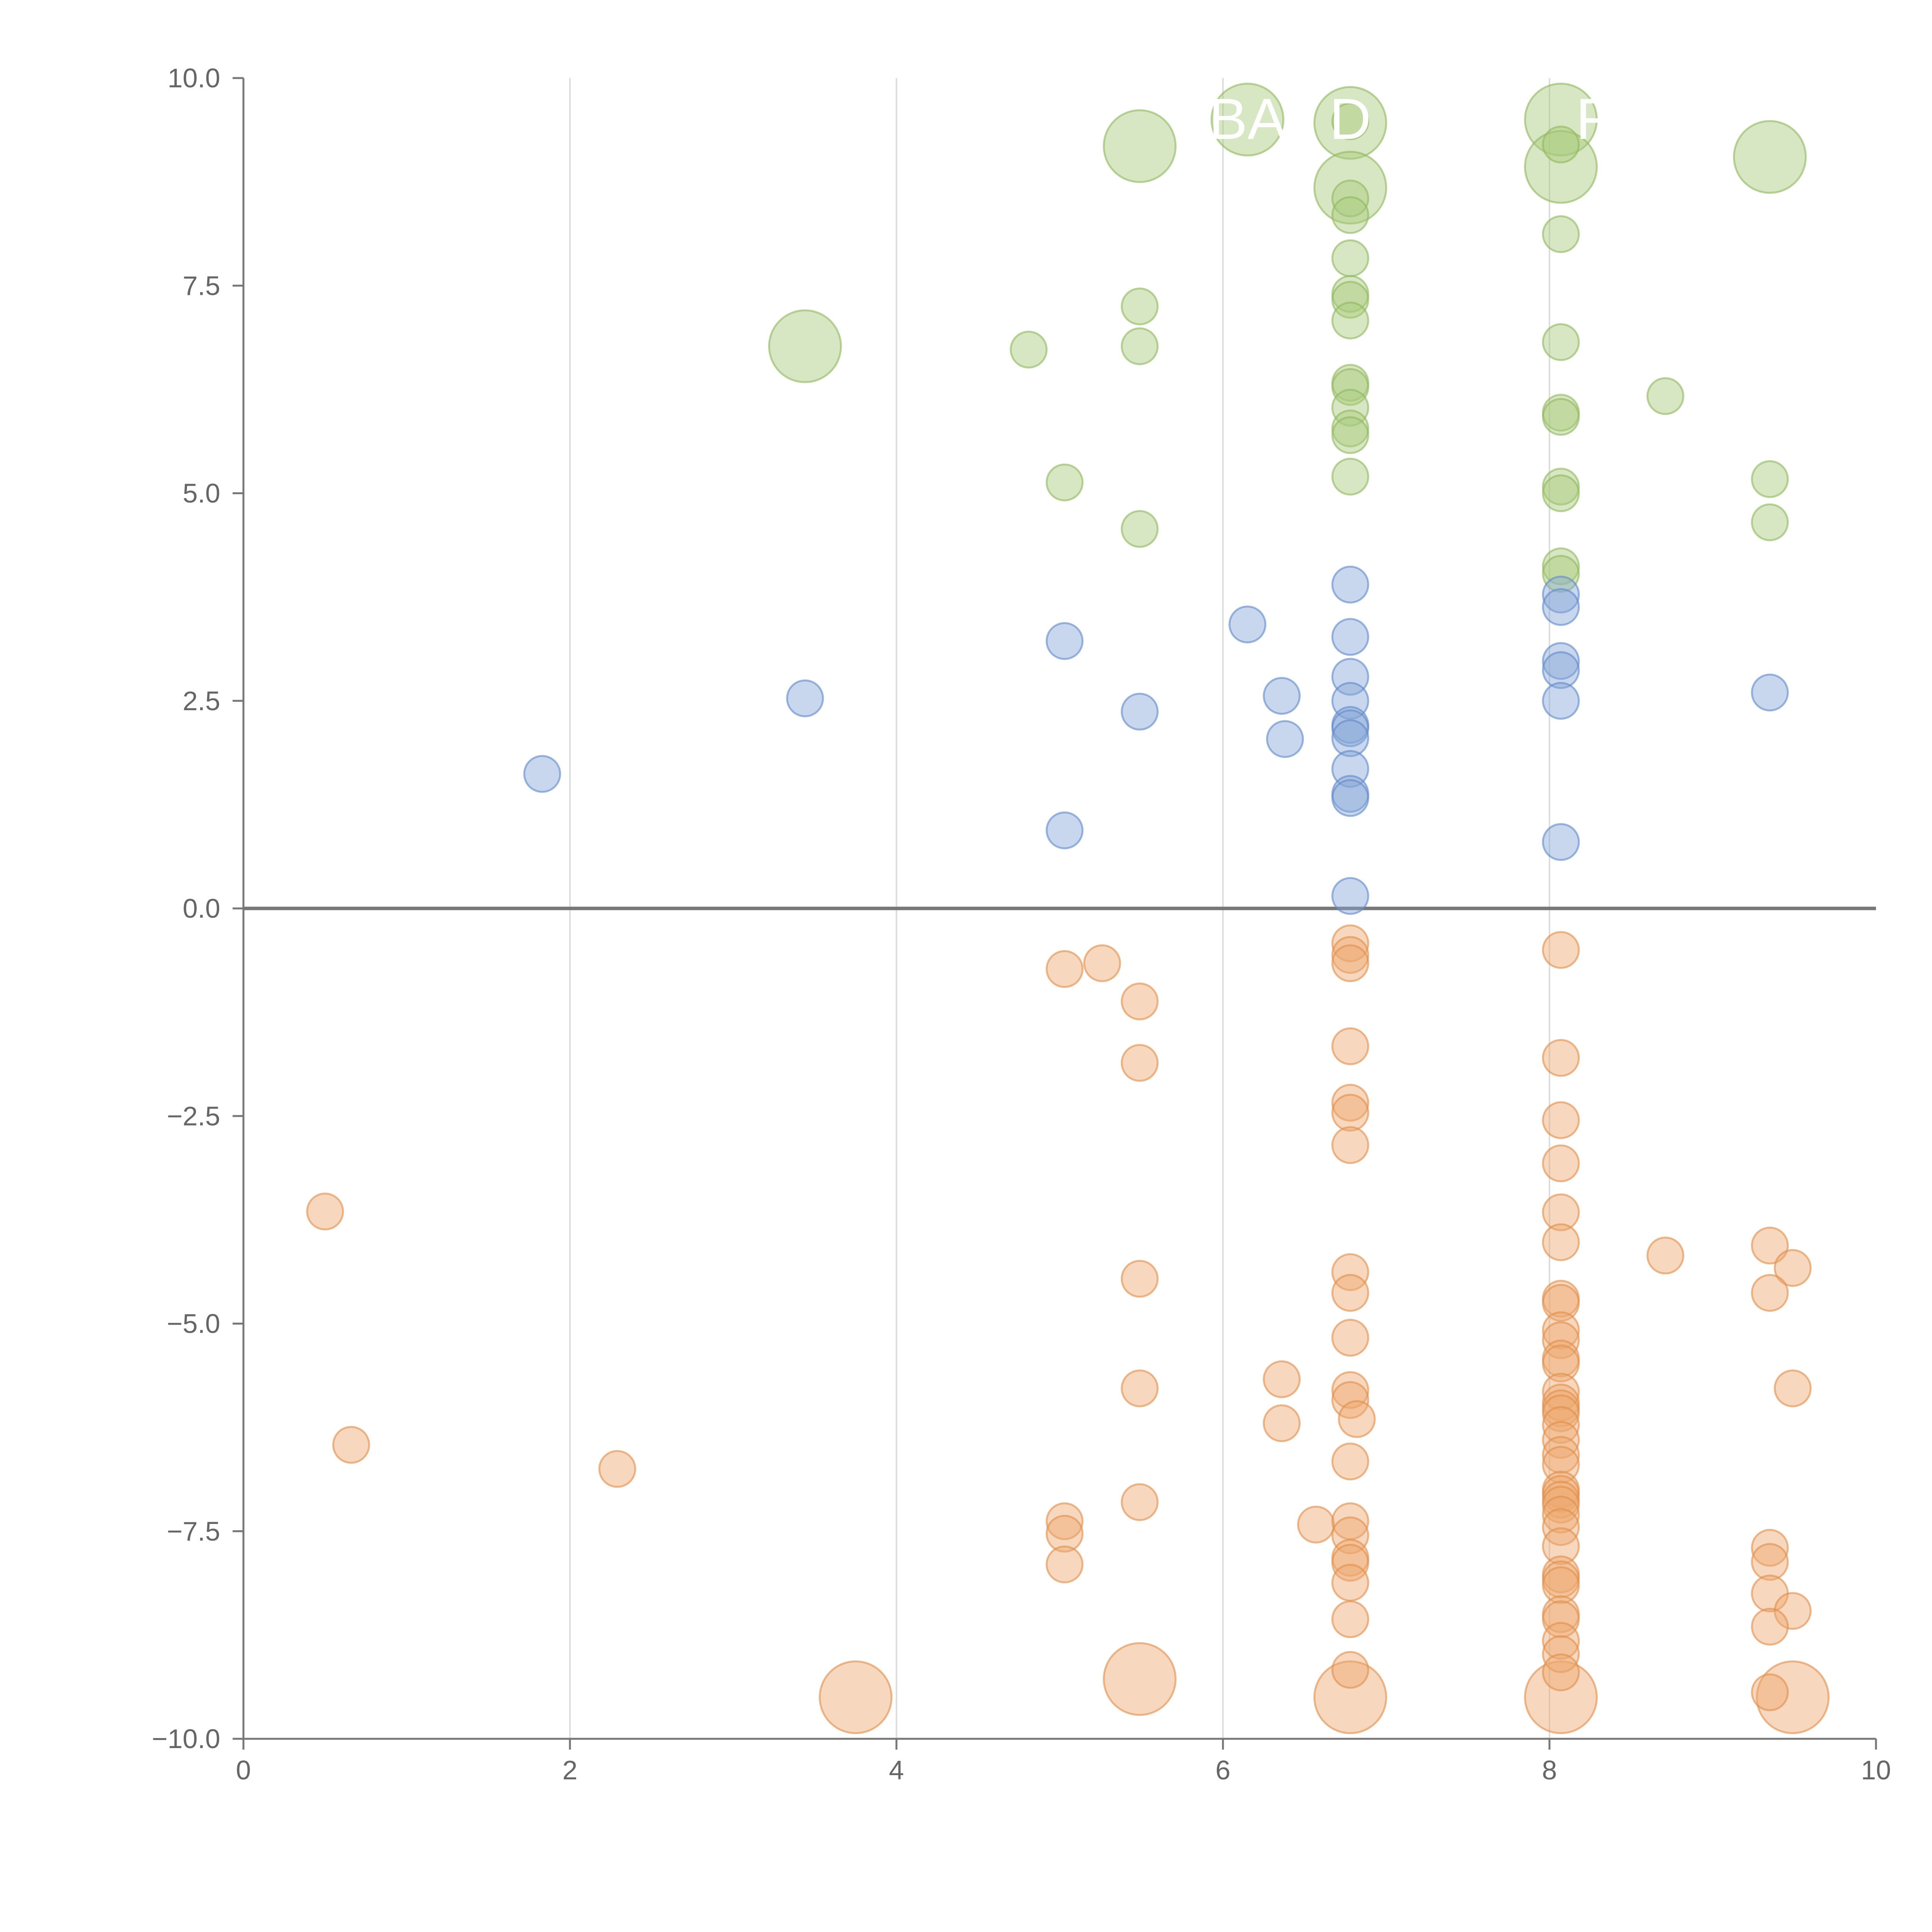  What do you see at coordinates (202, 701) in the screenshot?
I see `y-tick-label: 2.5` at bounding box center [202, 701].